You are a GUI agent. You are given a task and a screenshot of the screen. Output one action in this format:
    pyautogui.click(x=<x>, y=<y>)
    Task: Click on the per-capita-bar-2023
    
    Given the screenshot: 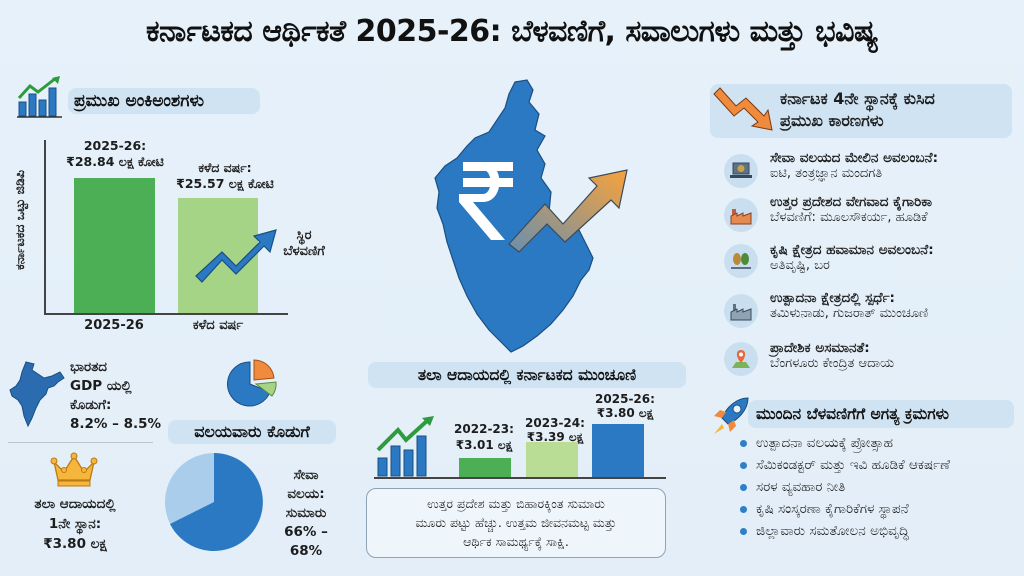 What is the action you would take?
    pyautogui.click(x=552, y=459)
    